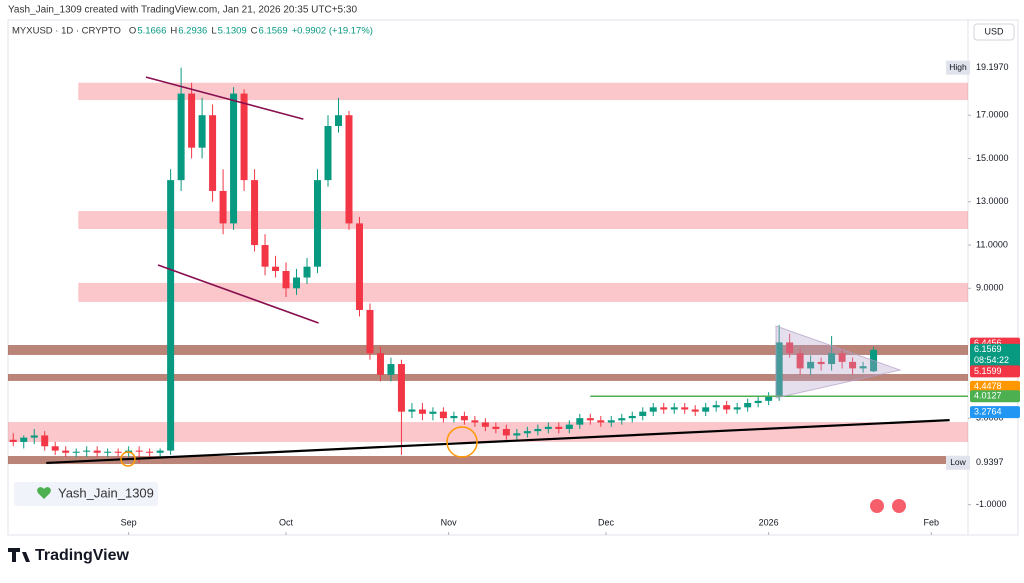 The height and width of the screenshot is (583, 1024). What do you see at coordinates (232, 31) in the screenshot?
I see `ohlc-value: 5.1309` at bounding box center [232, 31].